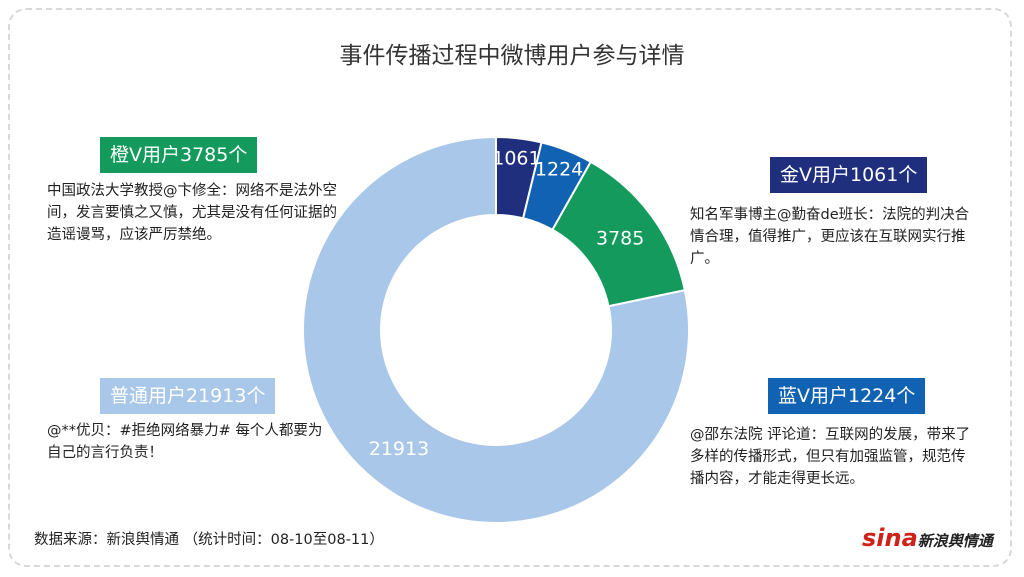 The height and width of the screenshot is (577, 1024). What do you see at coordinates (399, 449) in the screenshot?
I see `data-label: 21913` at bounding box center [399, 449].